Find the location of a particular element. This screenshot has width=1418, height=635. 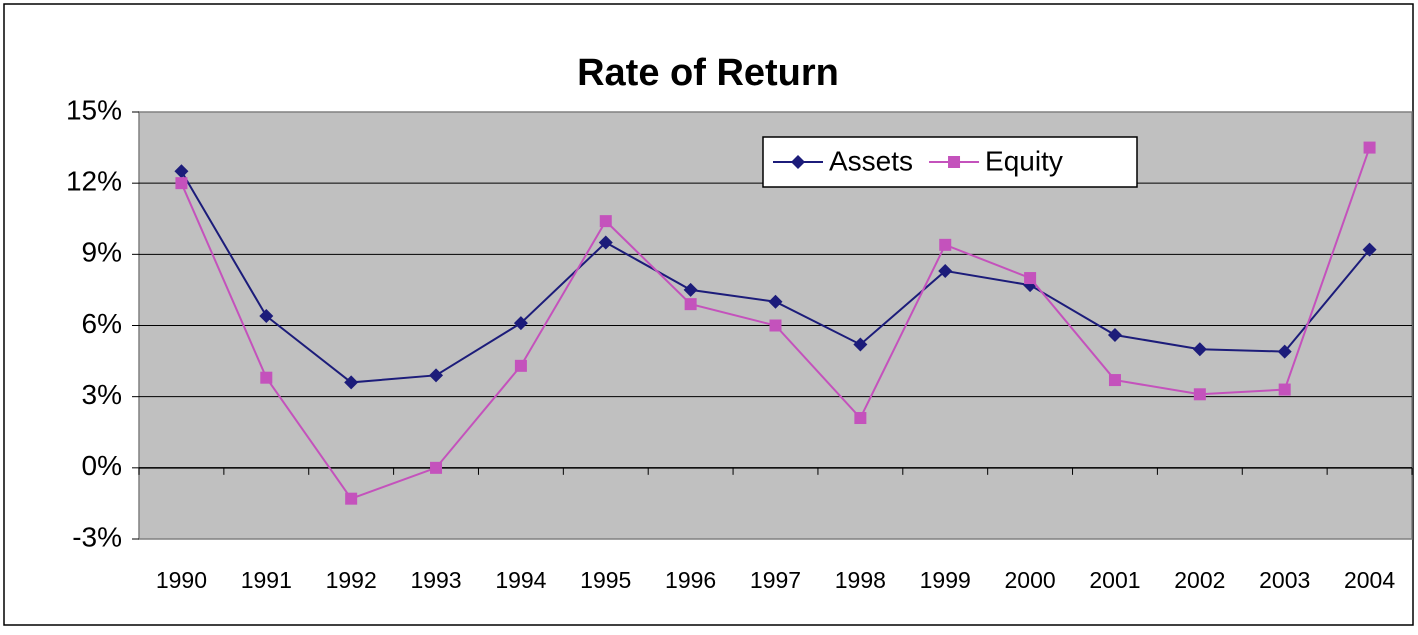

y-tick-label: -3% is located at coordinates (97, 536).